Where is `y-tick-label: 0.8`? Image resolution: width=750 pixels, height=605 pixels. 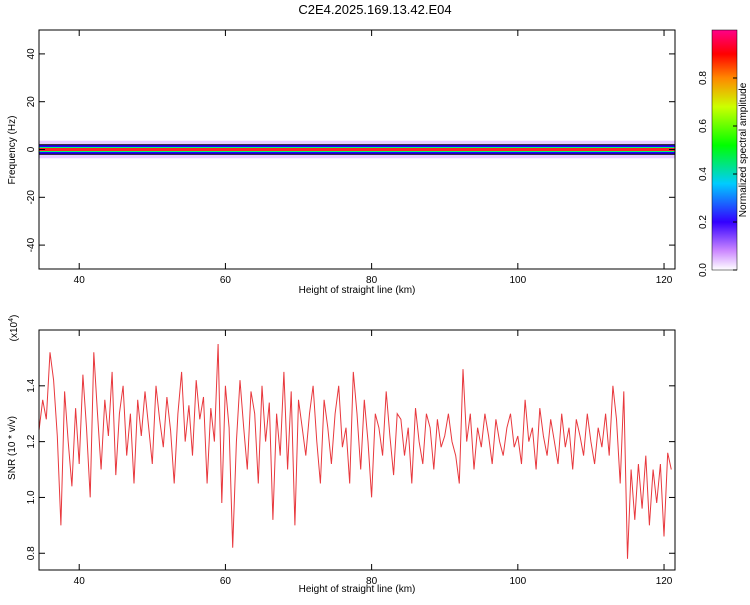
y-tick-label: 0.8 is located at coordinates (31, 553).